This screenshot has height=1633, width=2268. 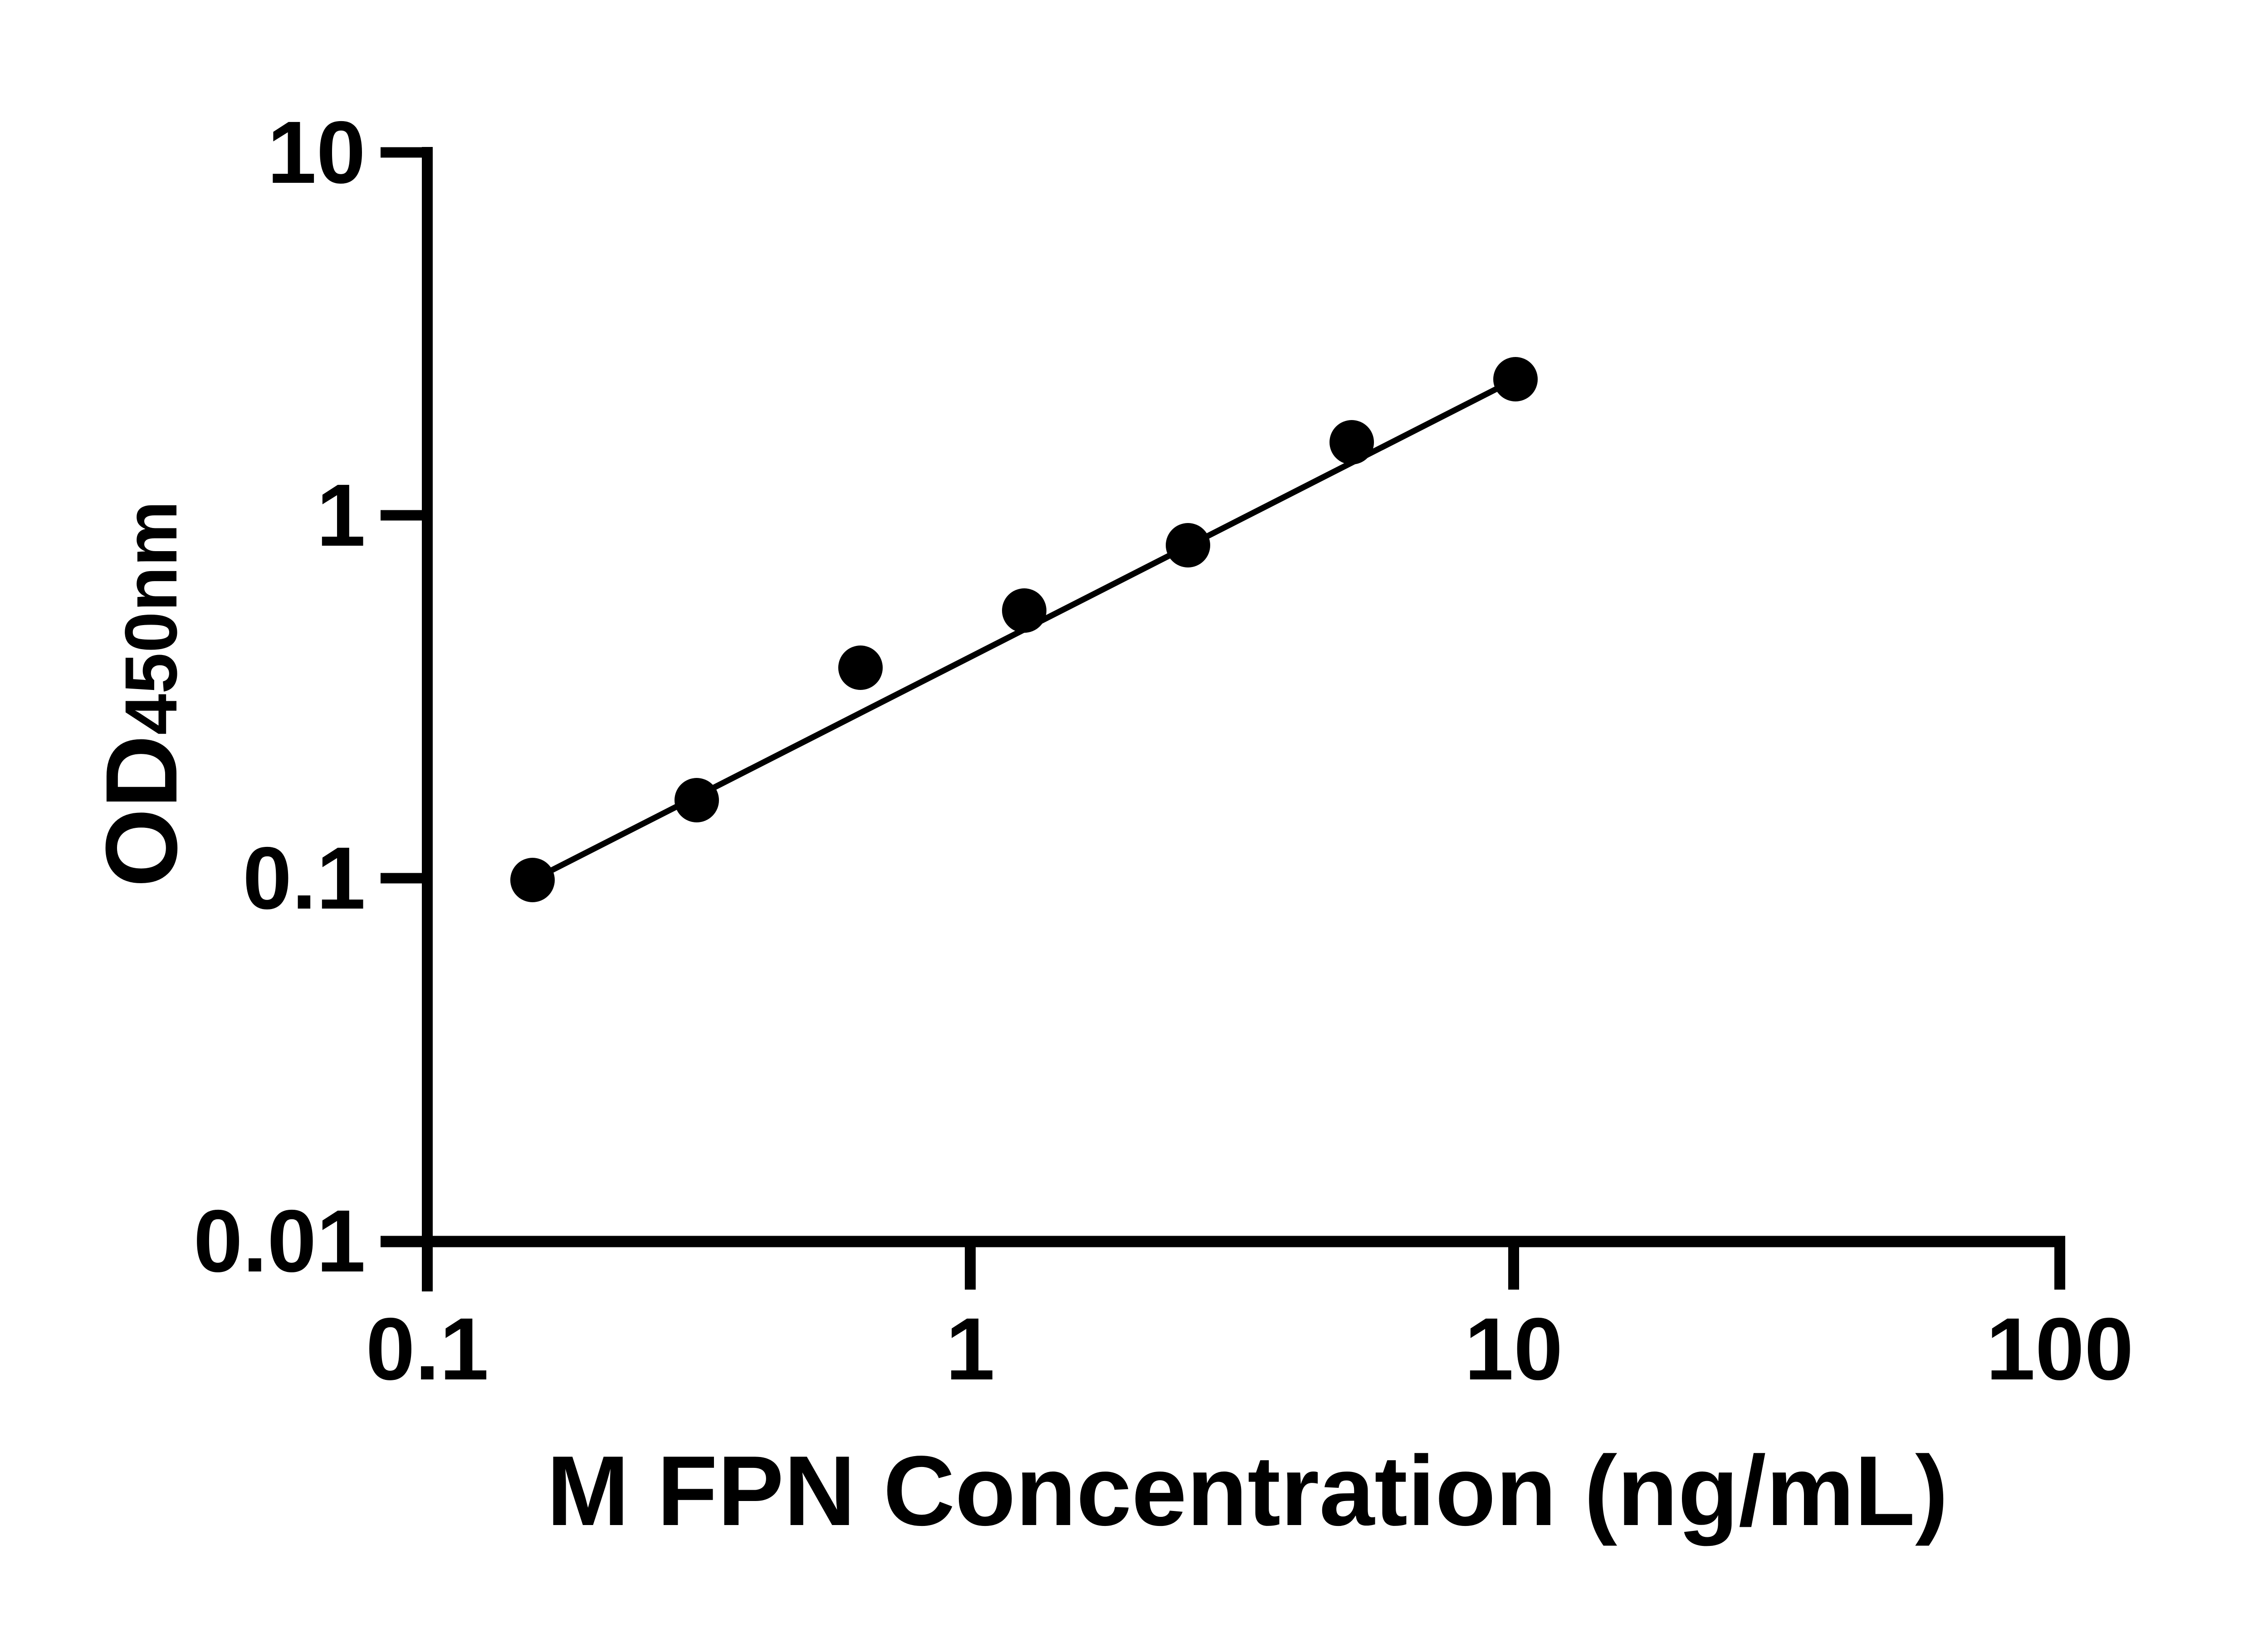 What do you see at coordinates (141, 694) in the screenshot?
I see `svg-text: OD450nm` at bounding box center [141, 694].